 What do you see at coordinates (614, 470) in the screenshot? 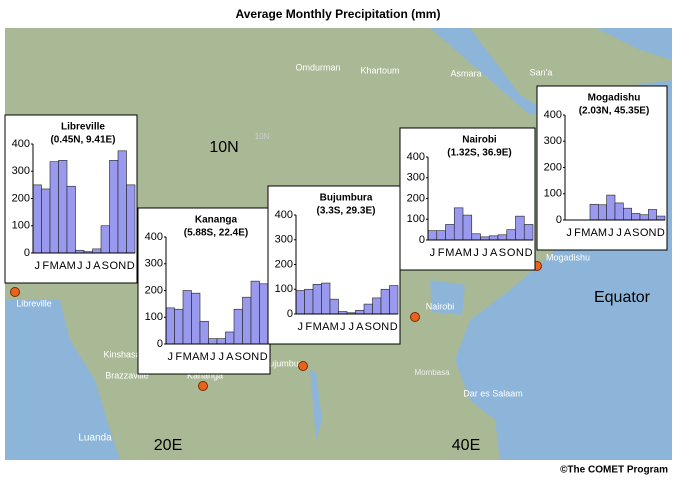
I see `credit: ©The COMET Program` at bounding box center [614, 470].